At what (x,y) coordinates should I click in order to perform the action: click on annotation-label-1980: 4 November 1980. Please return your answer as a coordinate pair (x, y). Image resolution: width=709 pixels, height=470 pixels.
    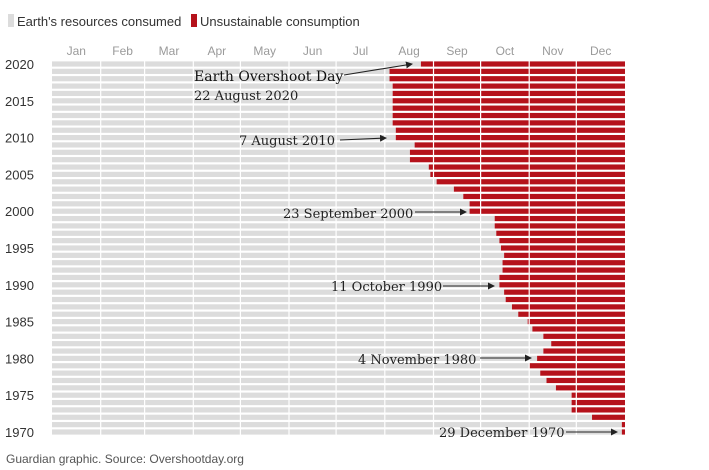
    Looking at the image, I should click on (417, 360).